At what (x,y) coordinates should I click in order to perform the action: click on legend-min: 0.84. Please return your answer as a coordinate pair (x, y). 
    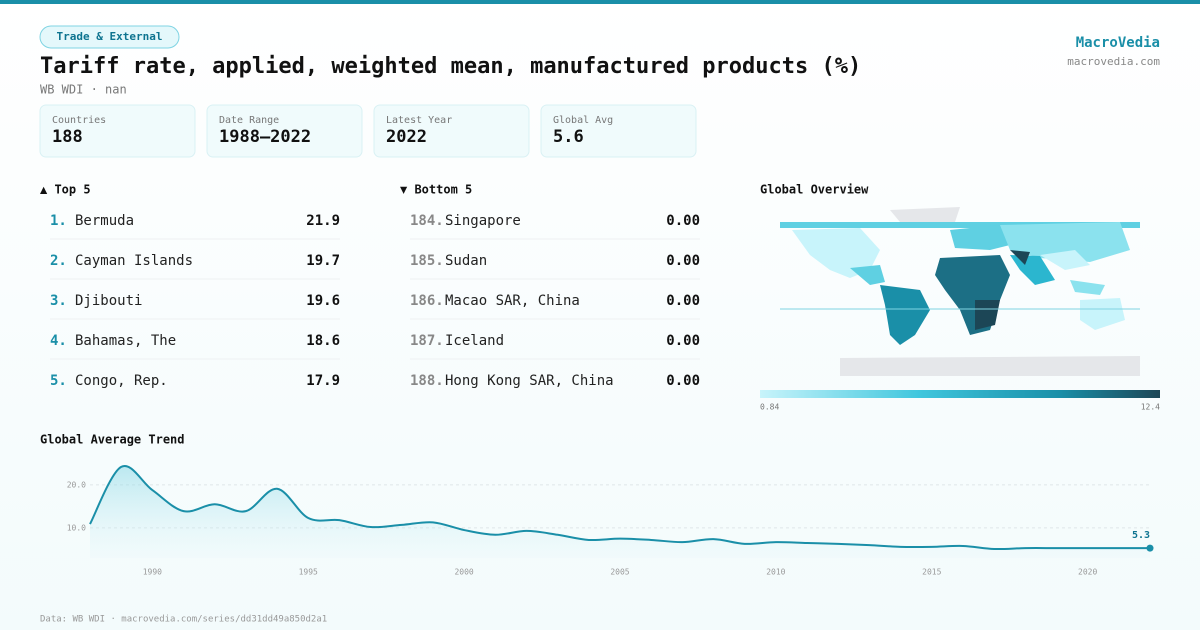
    Looking at the image, I should click on (769, 407).